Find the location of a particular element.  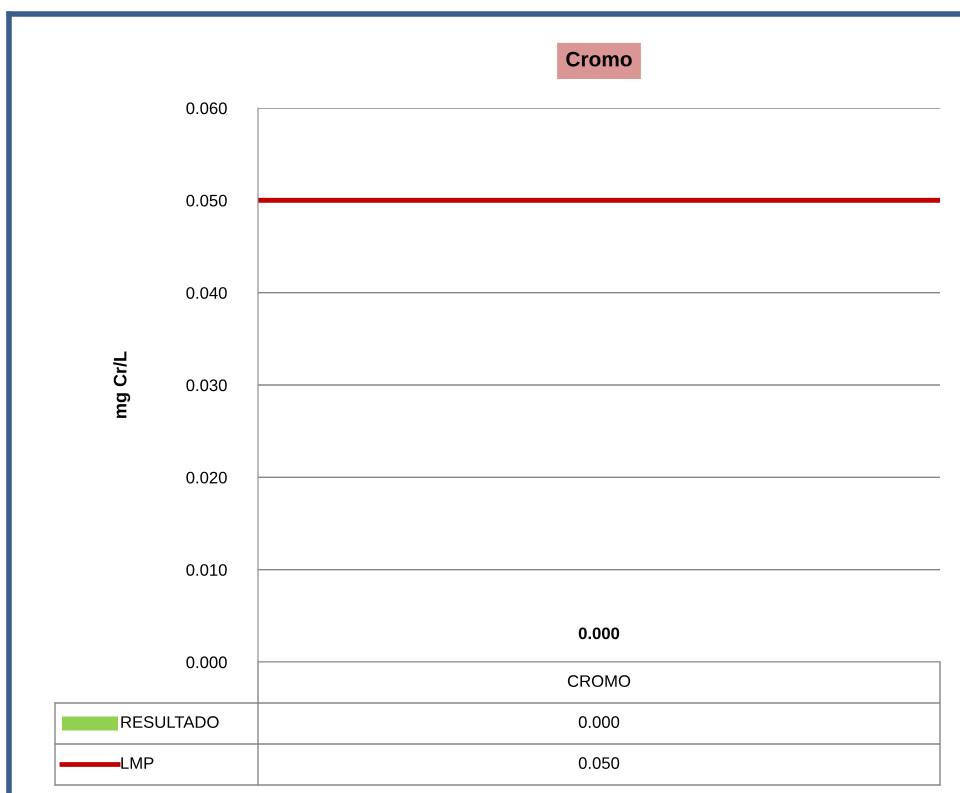

legend-label: LMP is located at coordinates (137, 763).